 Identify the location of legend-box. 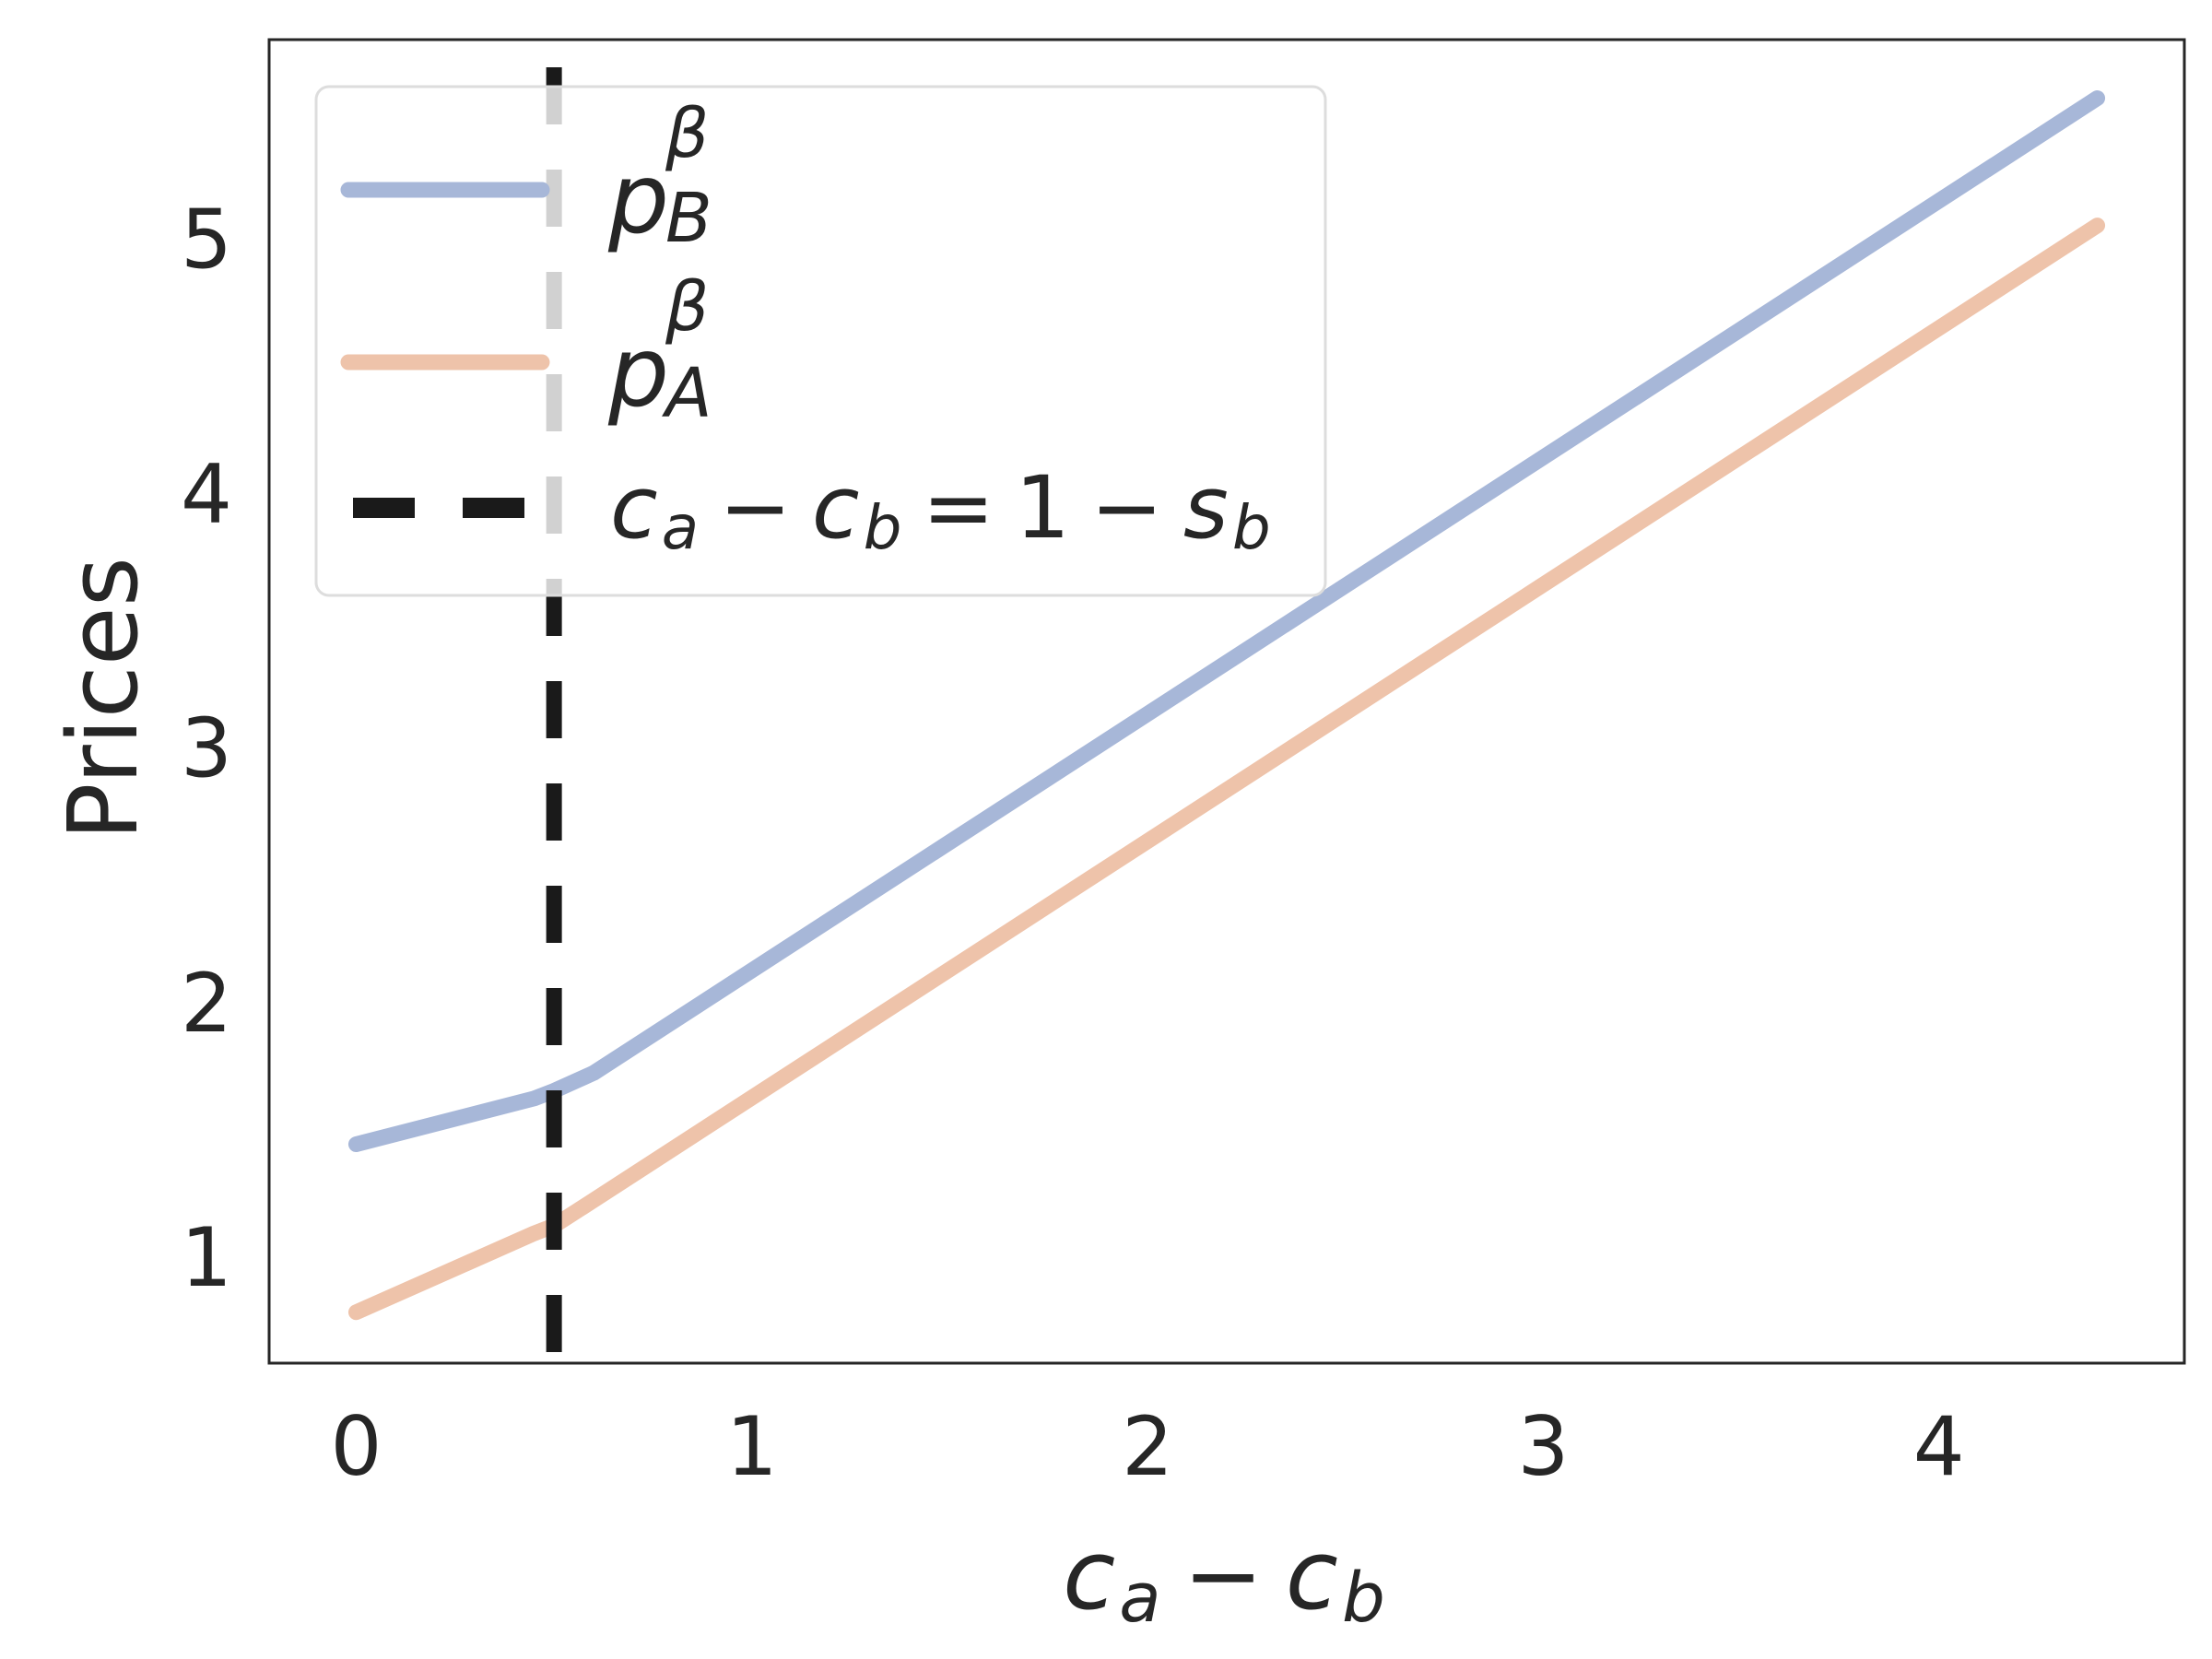
(820, 341).